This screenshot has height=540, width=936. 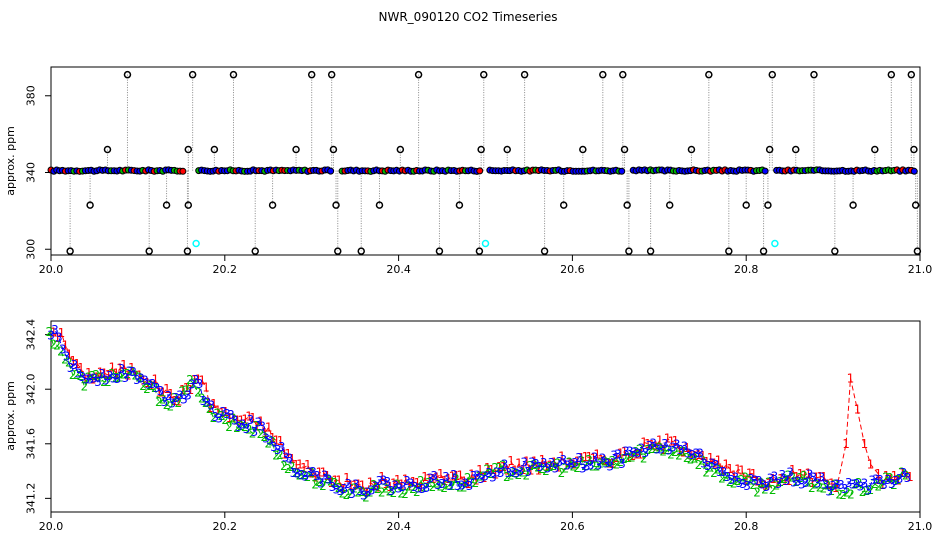 What do you see at coordinates (398, 269) in the screenshot?
I see `top-x-tick-label: 20.4` at bounding box center [398, 269].